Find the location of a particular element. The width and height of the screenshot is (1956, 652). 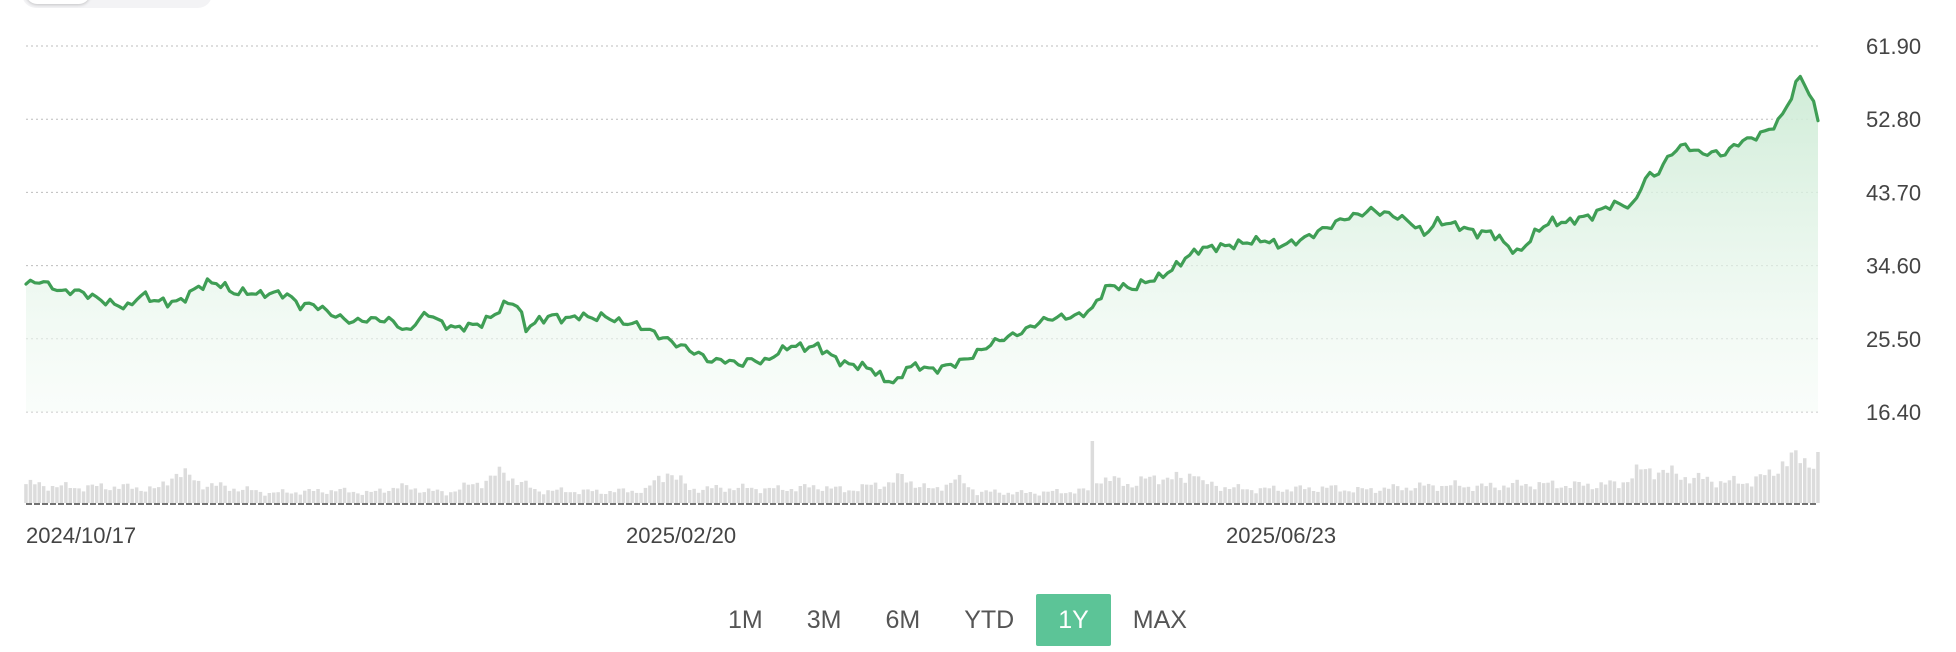

x-tick-label: 2025/06/23 is located at coordinates (1281, 535).